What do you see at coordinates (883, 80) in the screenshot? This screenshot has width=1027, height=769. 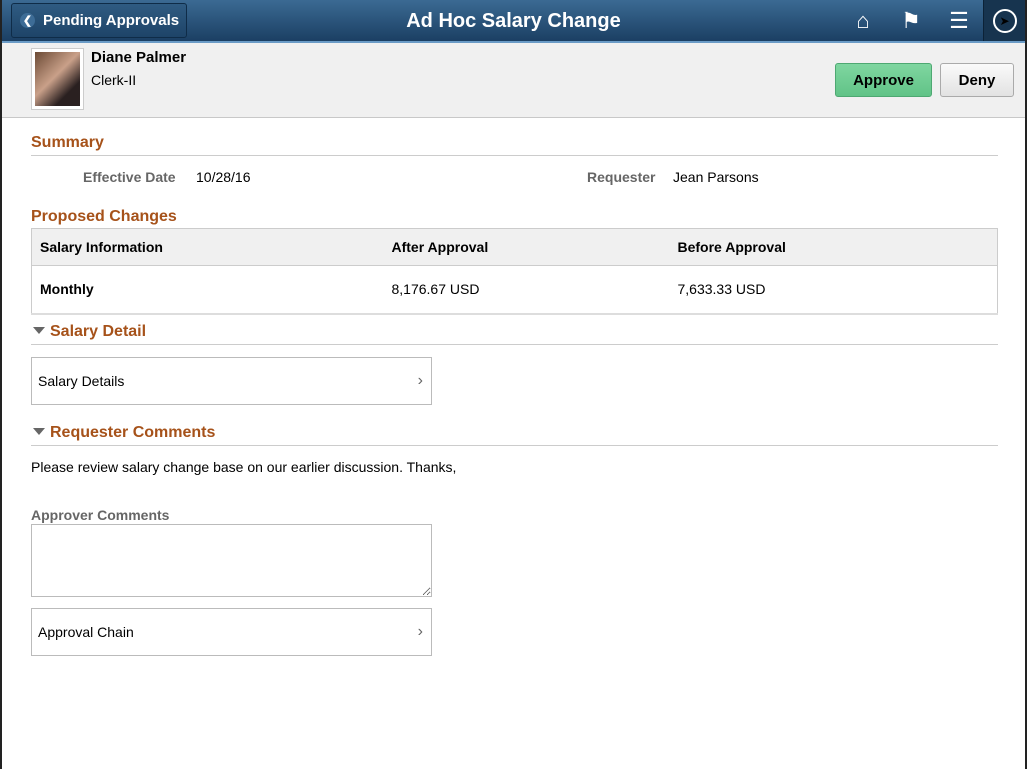 I see `approve-button: Approve` at bounding box center [883, 80].